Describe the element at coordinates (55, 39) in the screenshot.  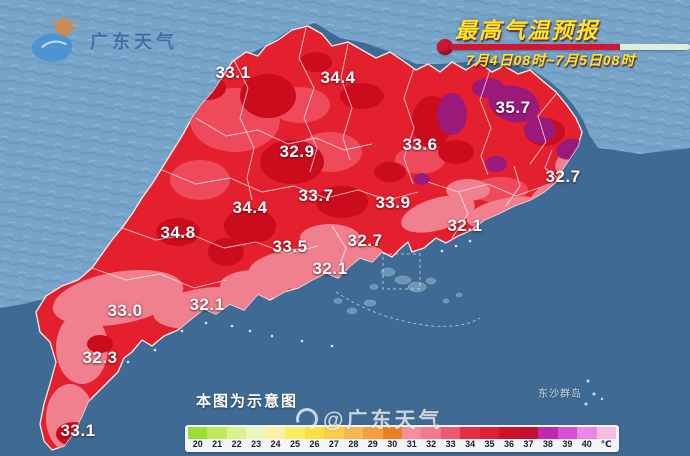
I see `sun-cloud-icon` at that location.